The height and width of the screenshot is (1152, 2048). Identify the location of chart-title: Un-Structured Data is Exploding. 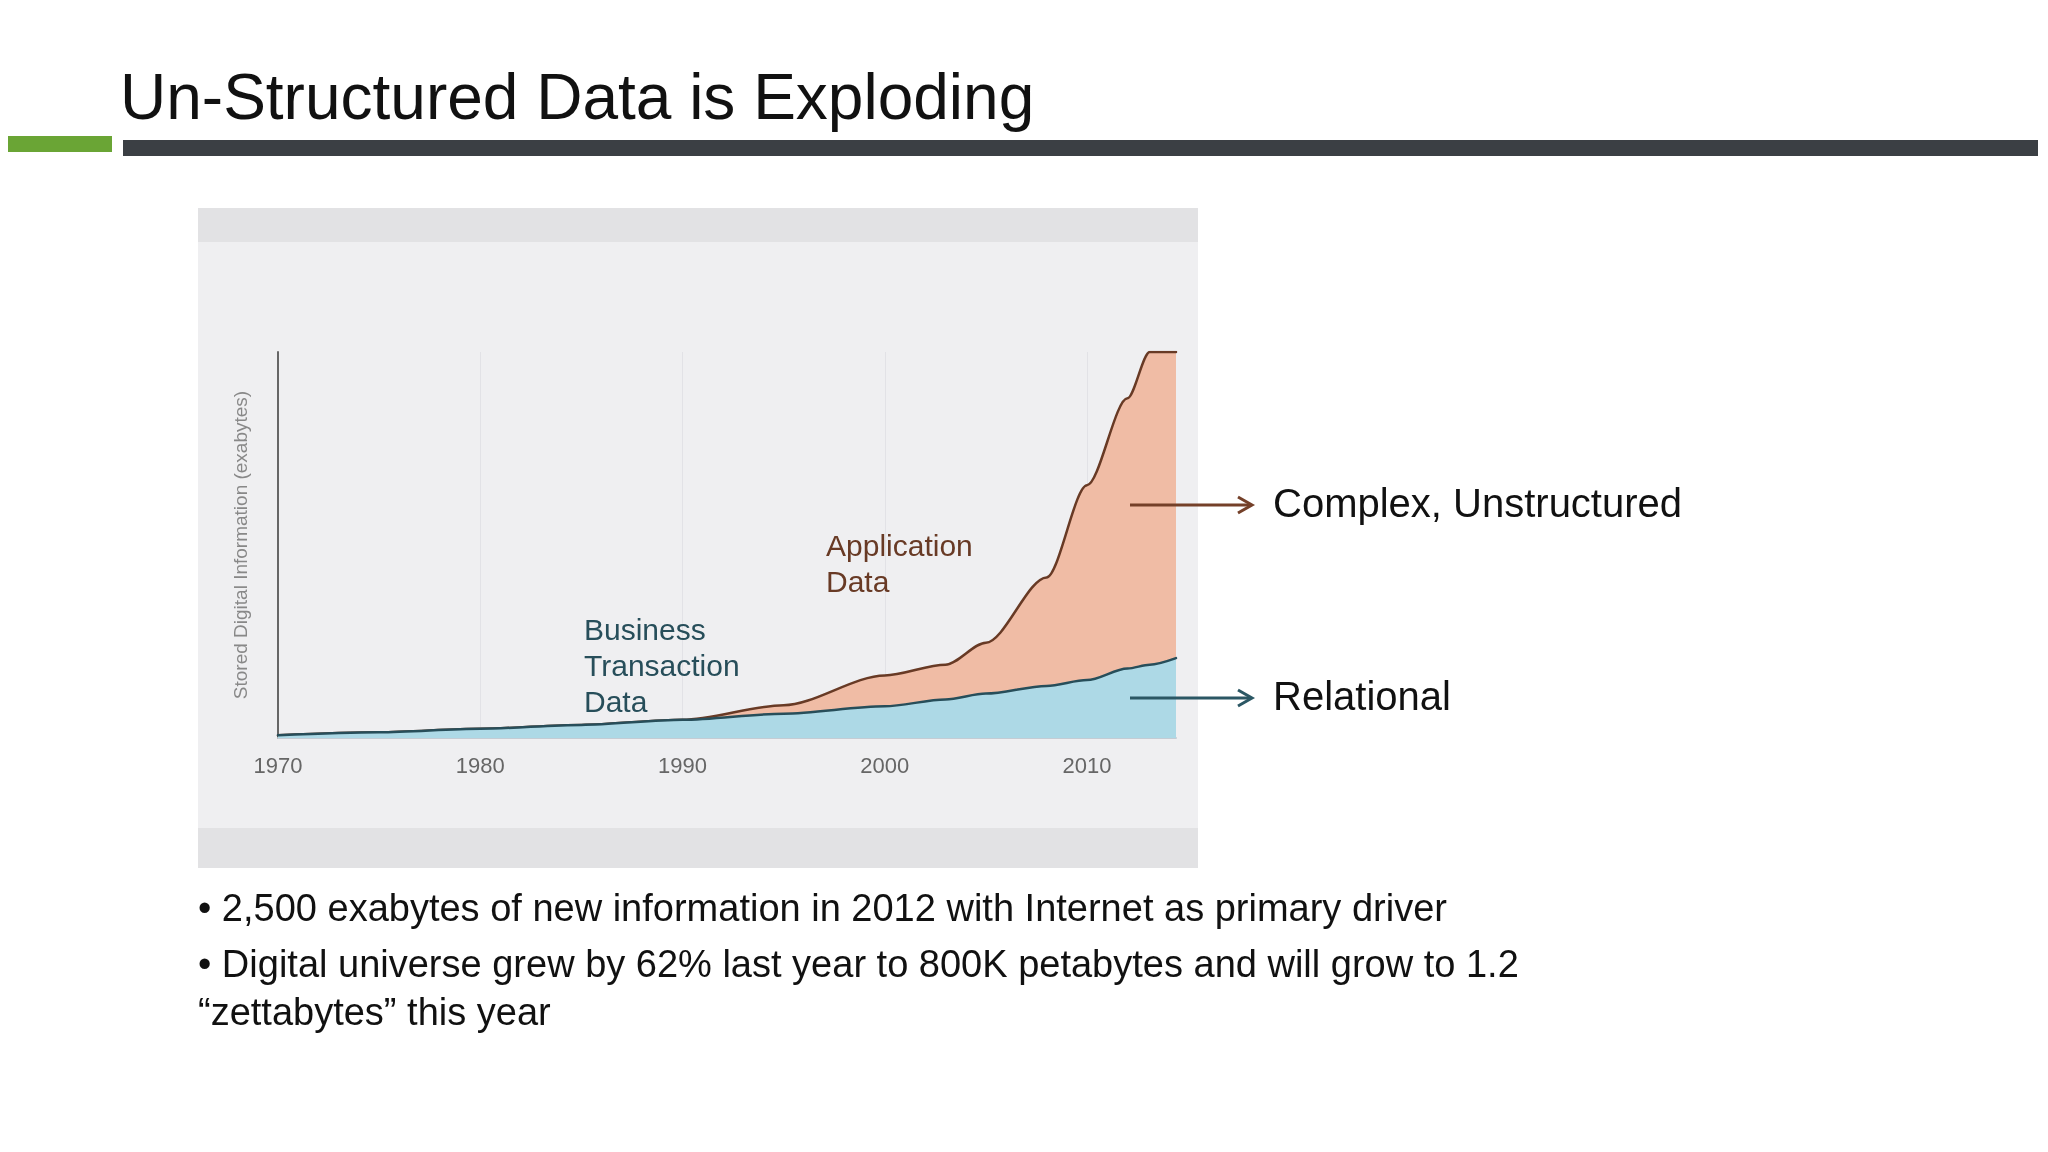
(577, 97).